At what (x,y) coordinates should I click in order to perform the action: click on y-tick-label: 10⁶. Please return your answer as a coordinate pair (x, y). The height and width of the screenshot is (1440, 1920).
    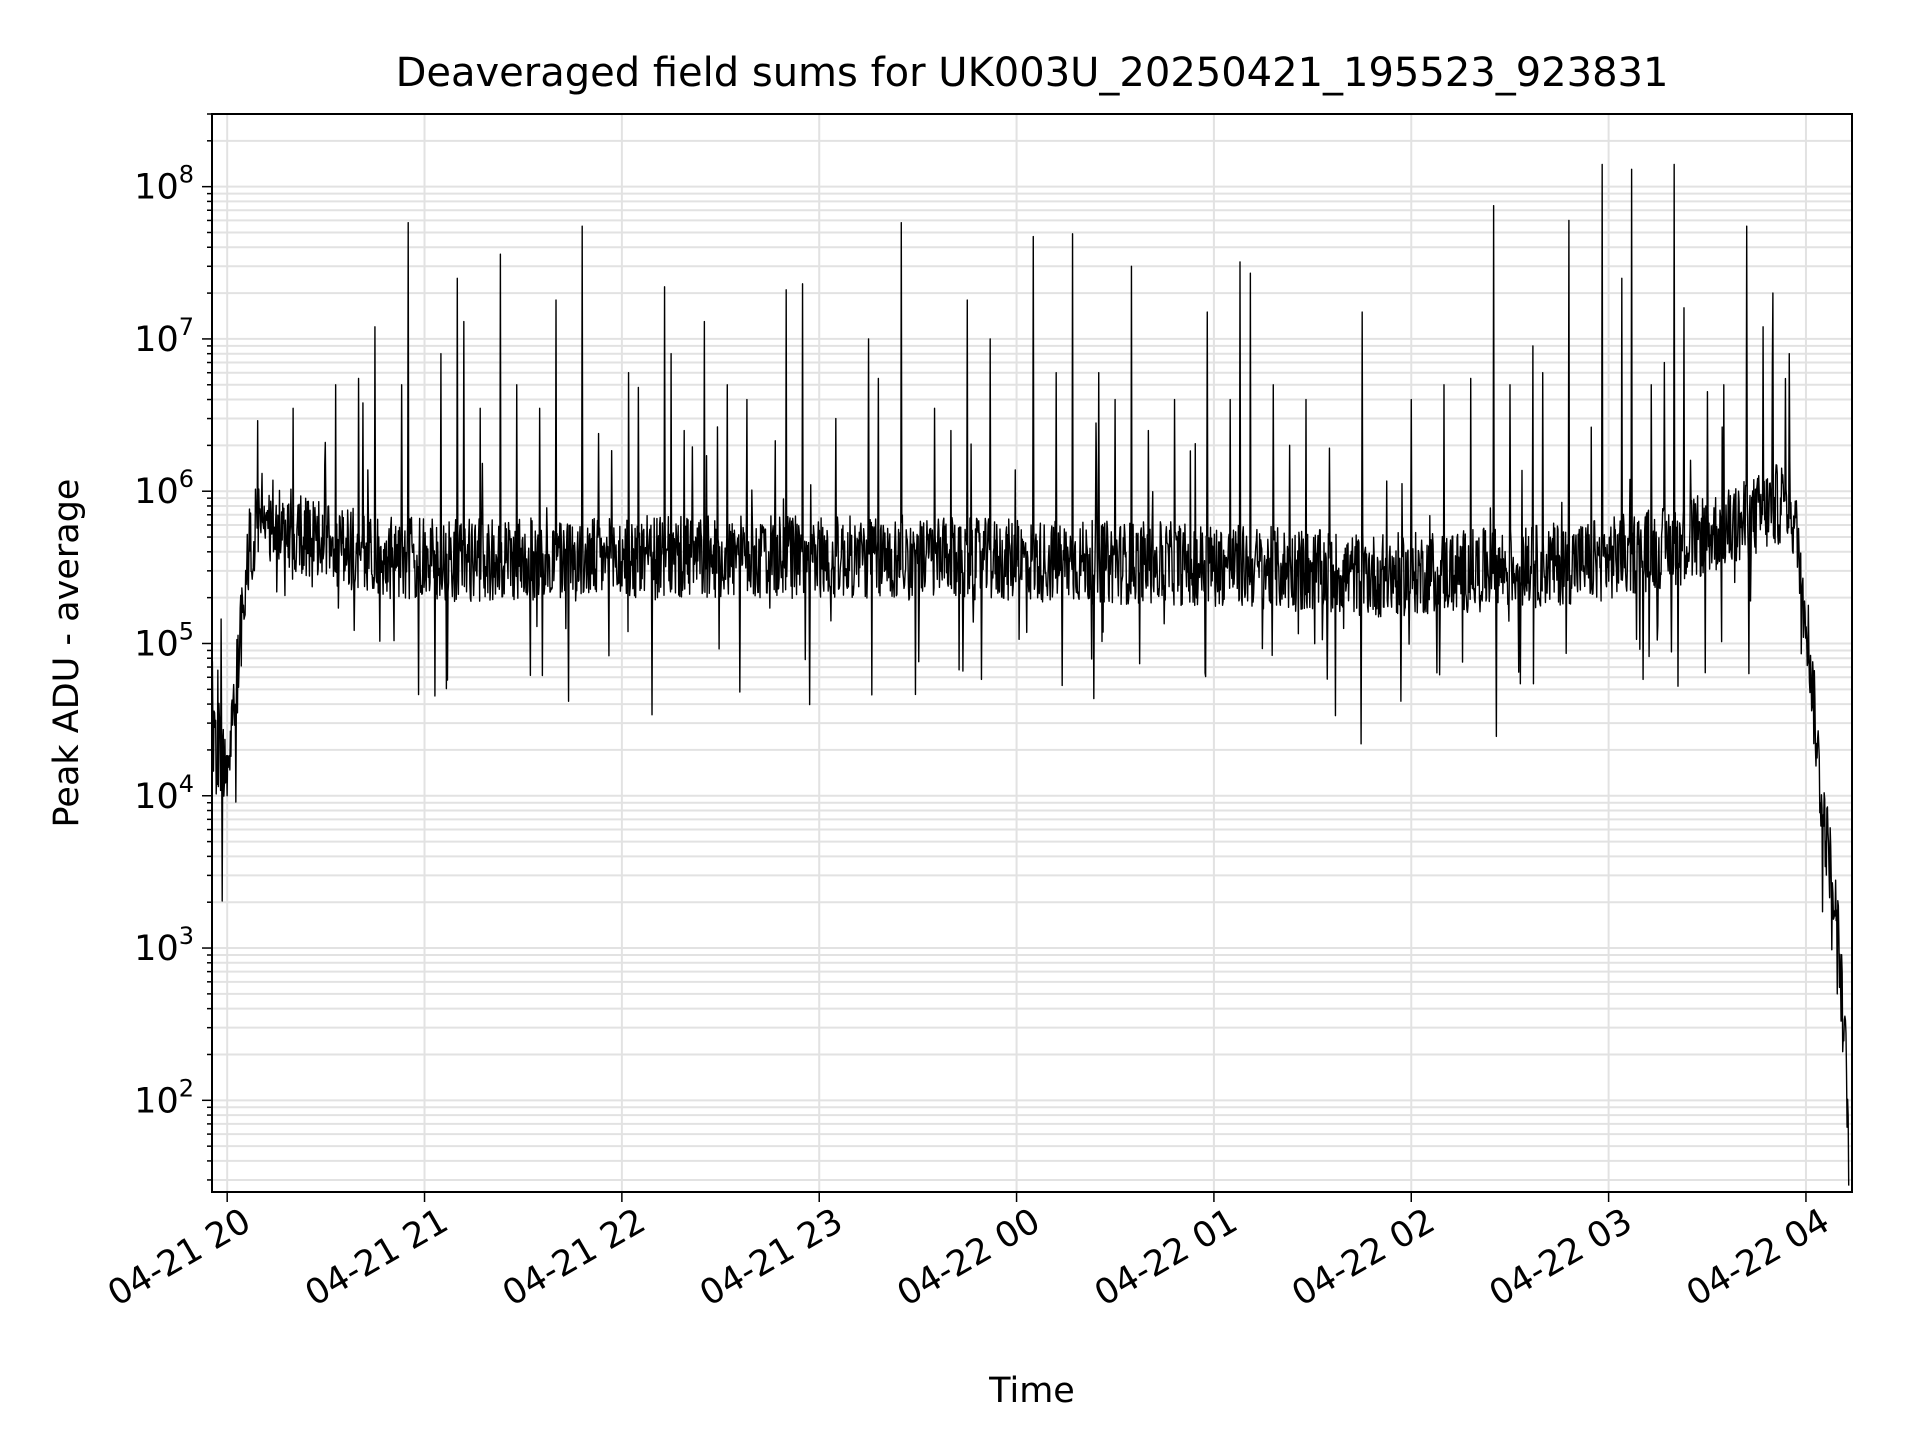
    Looking at the image, I should click on (164, 488).